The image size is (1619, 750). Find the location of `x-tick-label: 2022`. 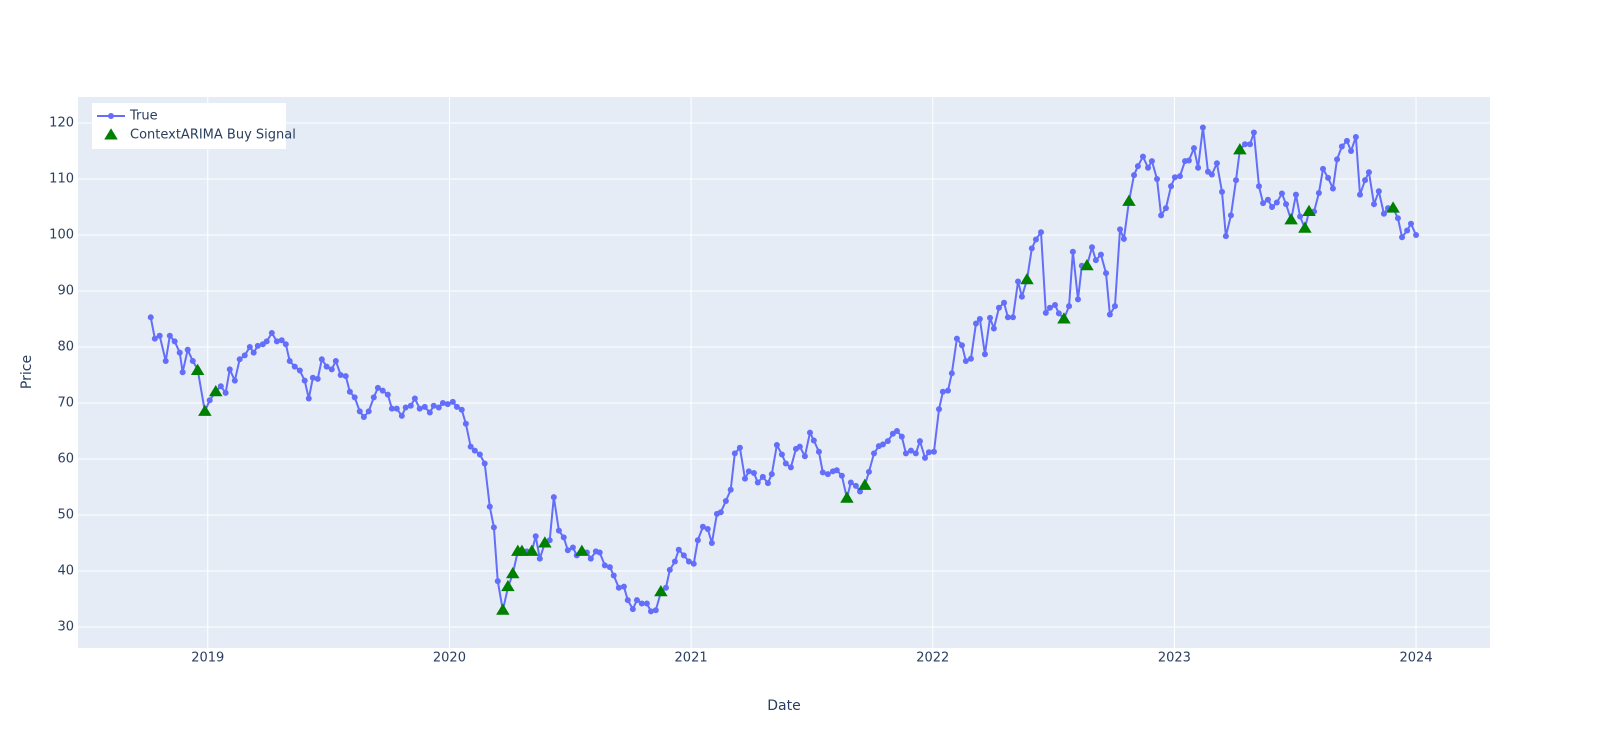

x-tick-label: 2022 is located at coordinates (932, 658).